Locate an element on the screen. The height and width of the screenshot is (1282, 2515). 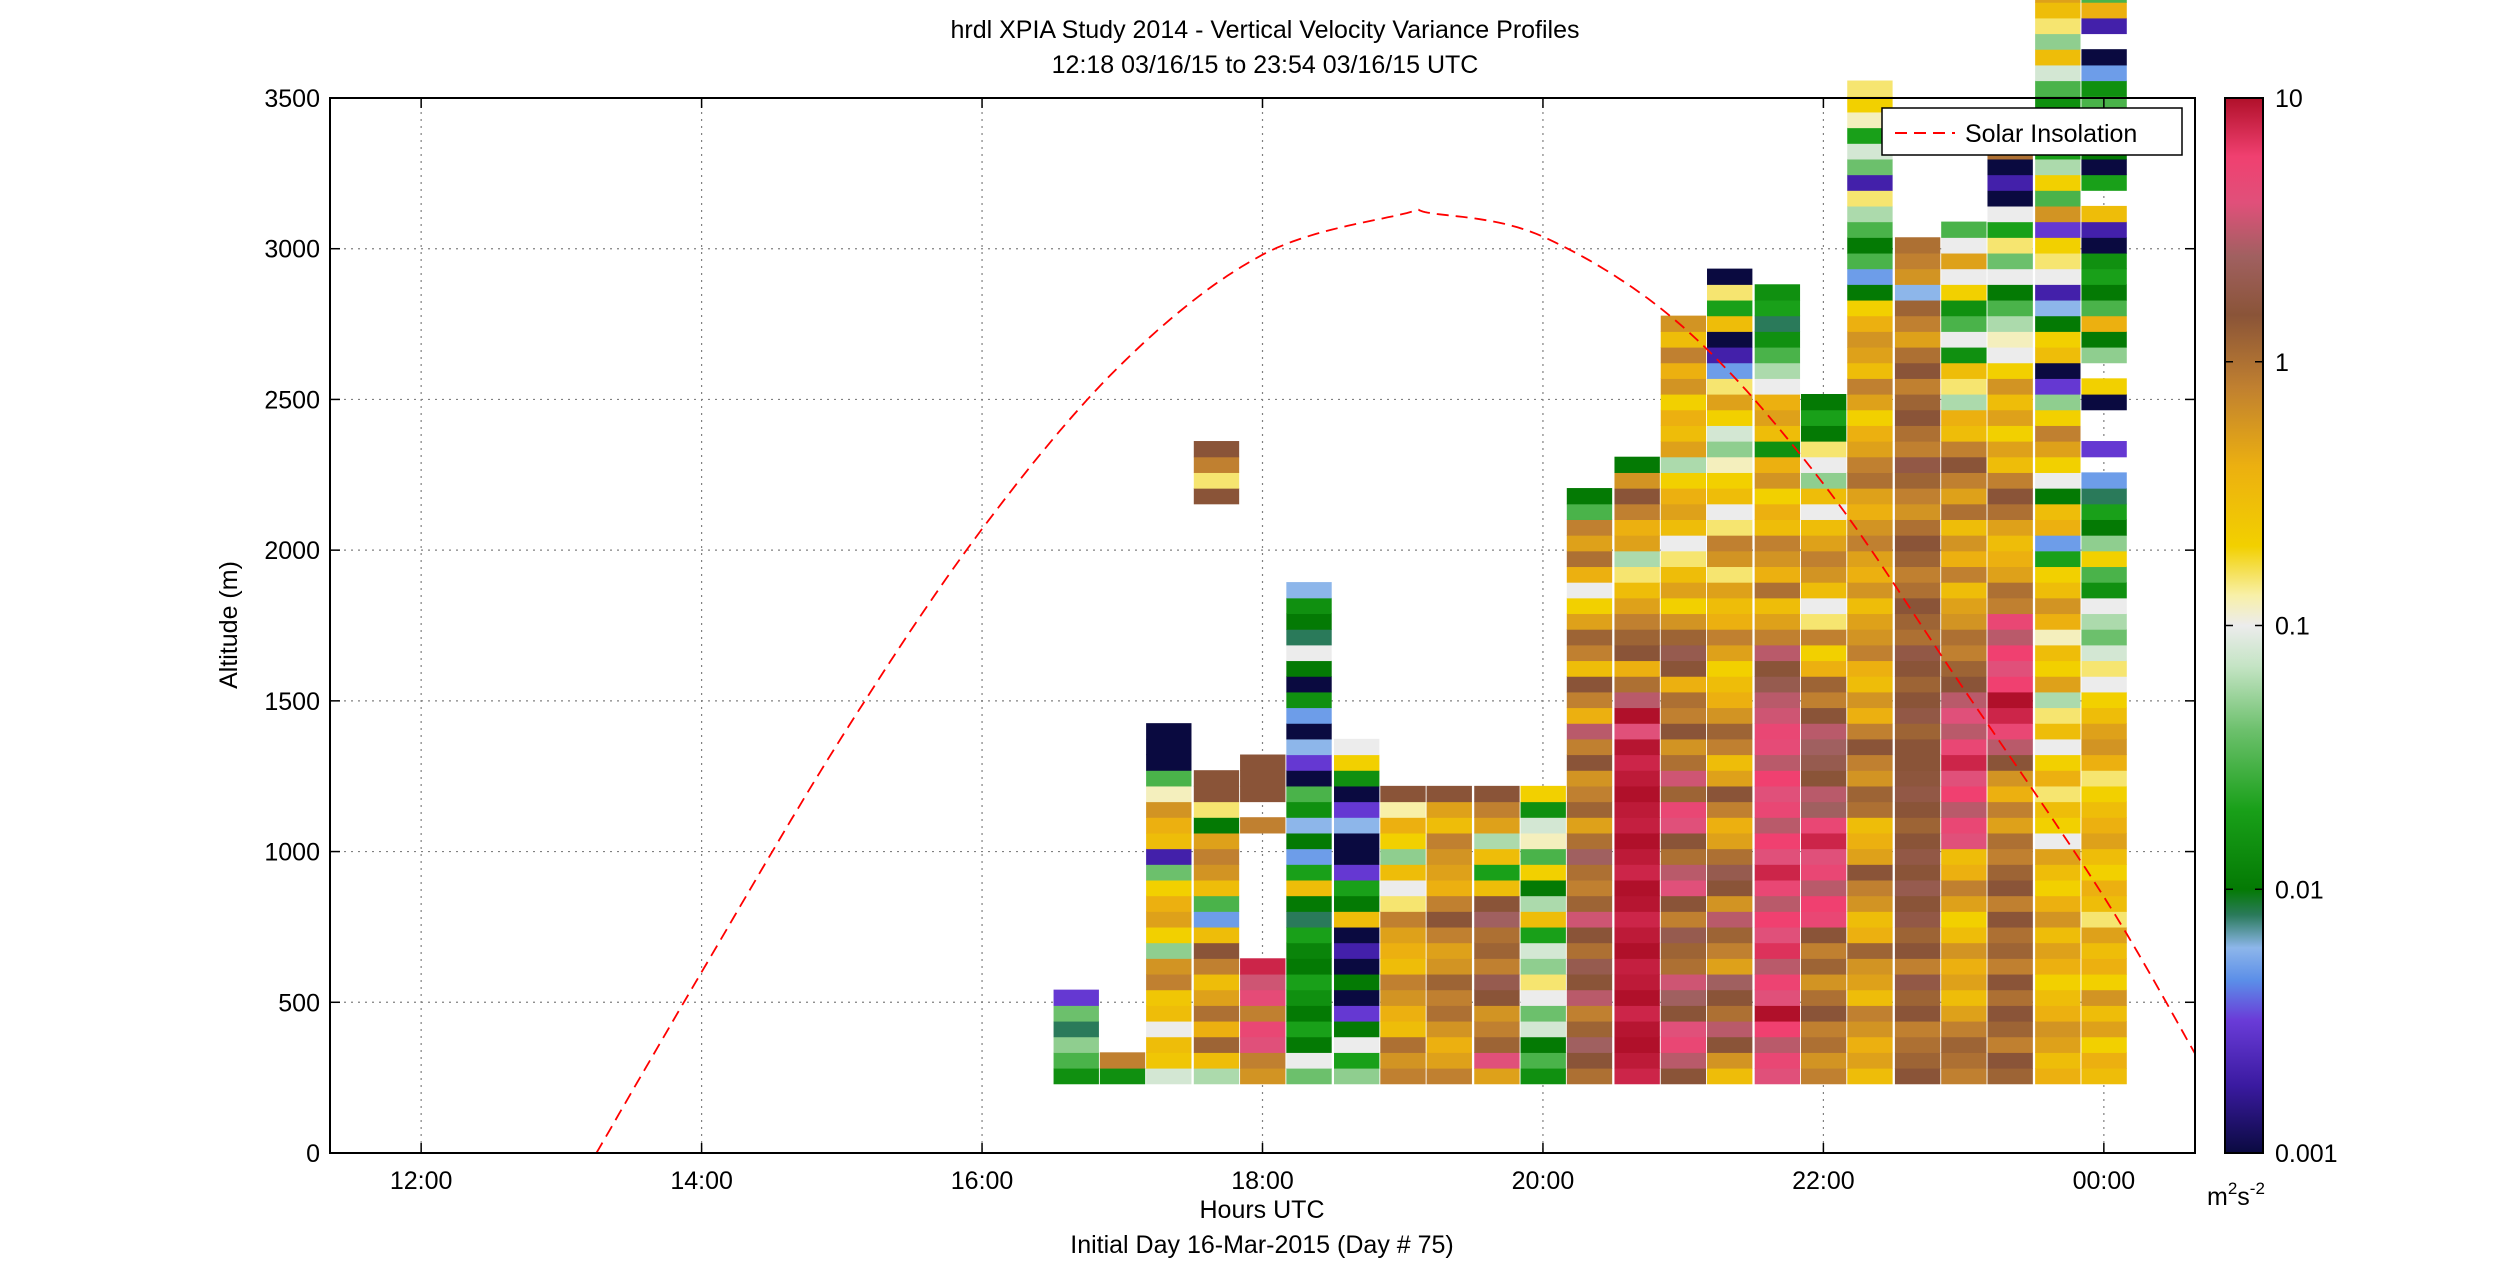
y-tick-label: 1000 is located at coordinates (292, 853).